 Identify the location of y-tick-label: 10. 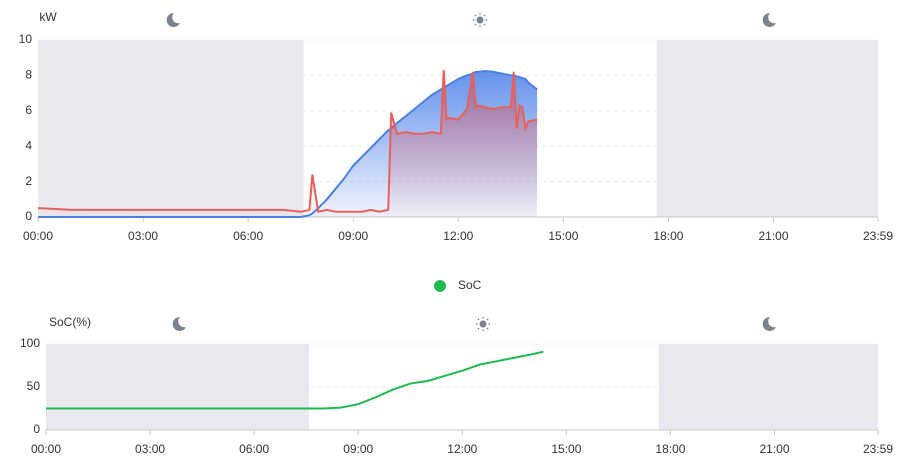
(26, 39).